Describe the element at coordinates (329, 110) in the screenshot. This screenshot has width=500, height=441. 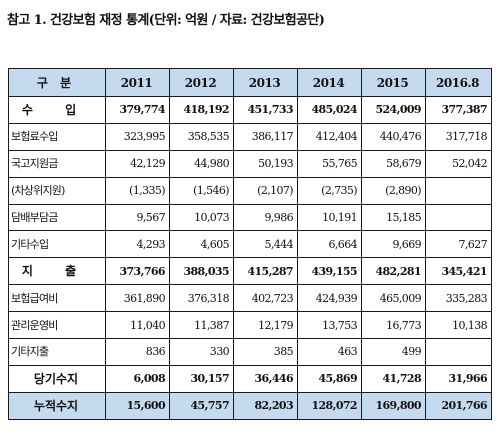
I see `table-cell: 485,024` at that location.